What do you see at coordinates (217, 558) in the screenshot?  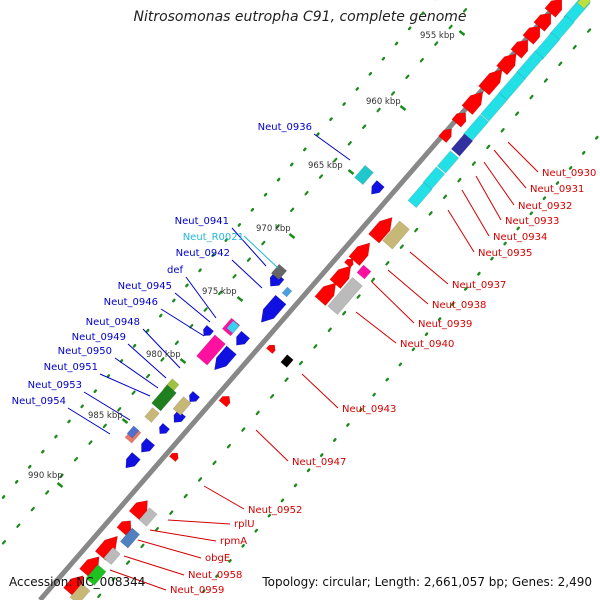 I see `reverse-gene-label: obgE` at bounding box center [217, 558].